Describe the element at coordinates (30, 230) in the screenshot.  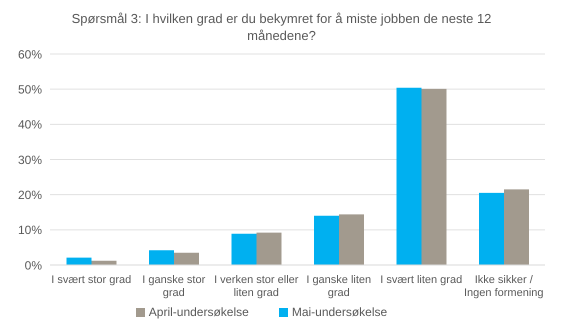
I see `y-tick-label: 10%` at that location.